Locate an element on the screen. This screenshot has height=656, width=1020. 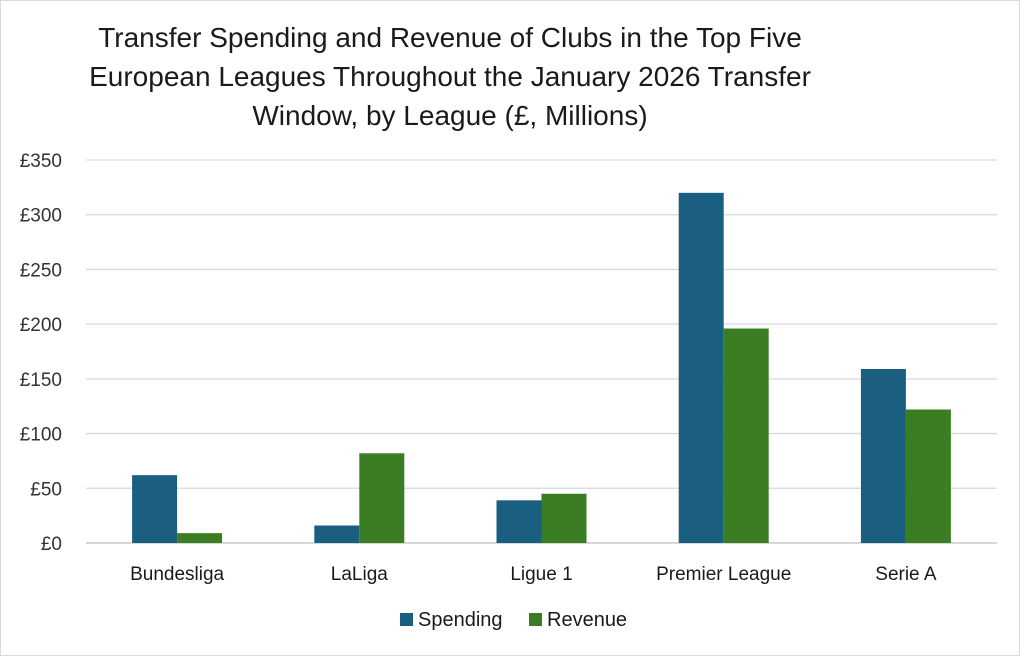
bar-spending-serie-a is located at coordinates (883, 456).